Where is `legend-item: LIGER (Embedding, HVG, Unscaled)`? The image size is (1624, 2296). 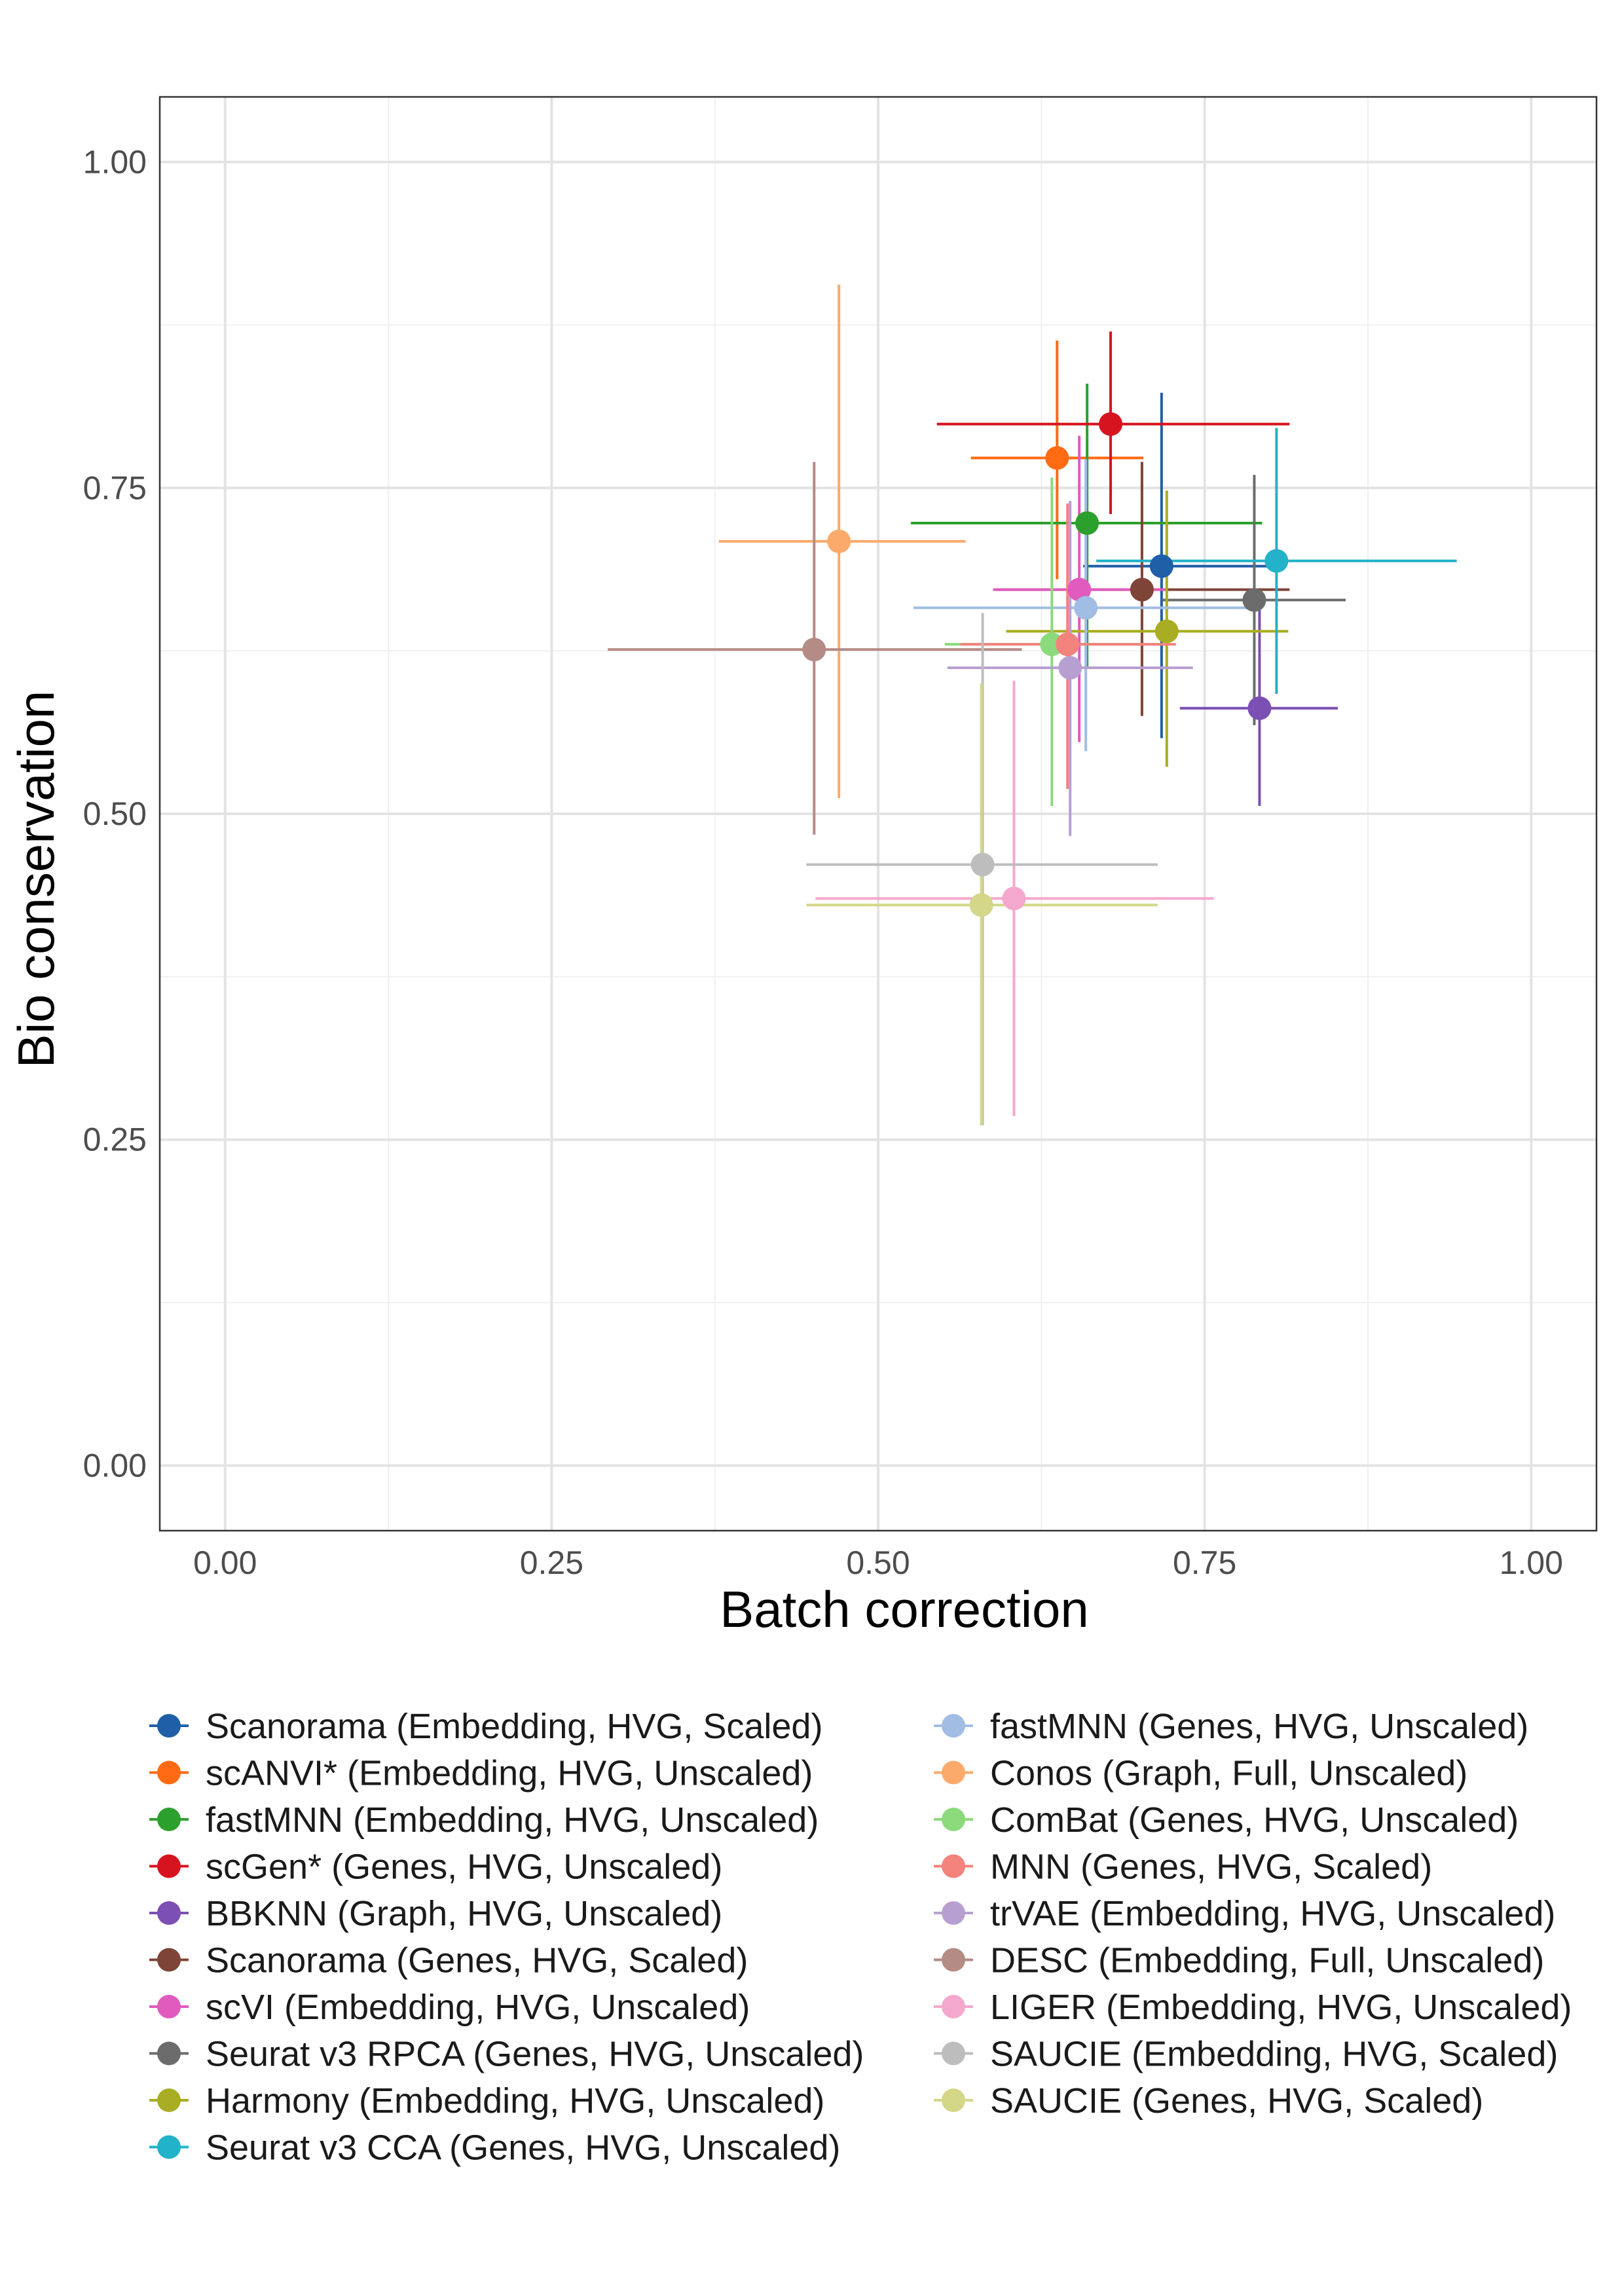
legend-item: LIGER (Embedding, HVG, Unscaled) is located at coordinates (1253, 2007).